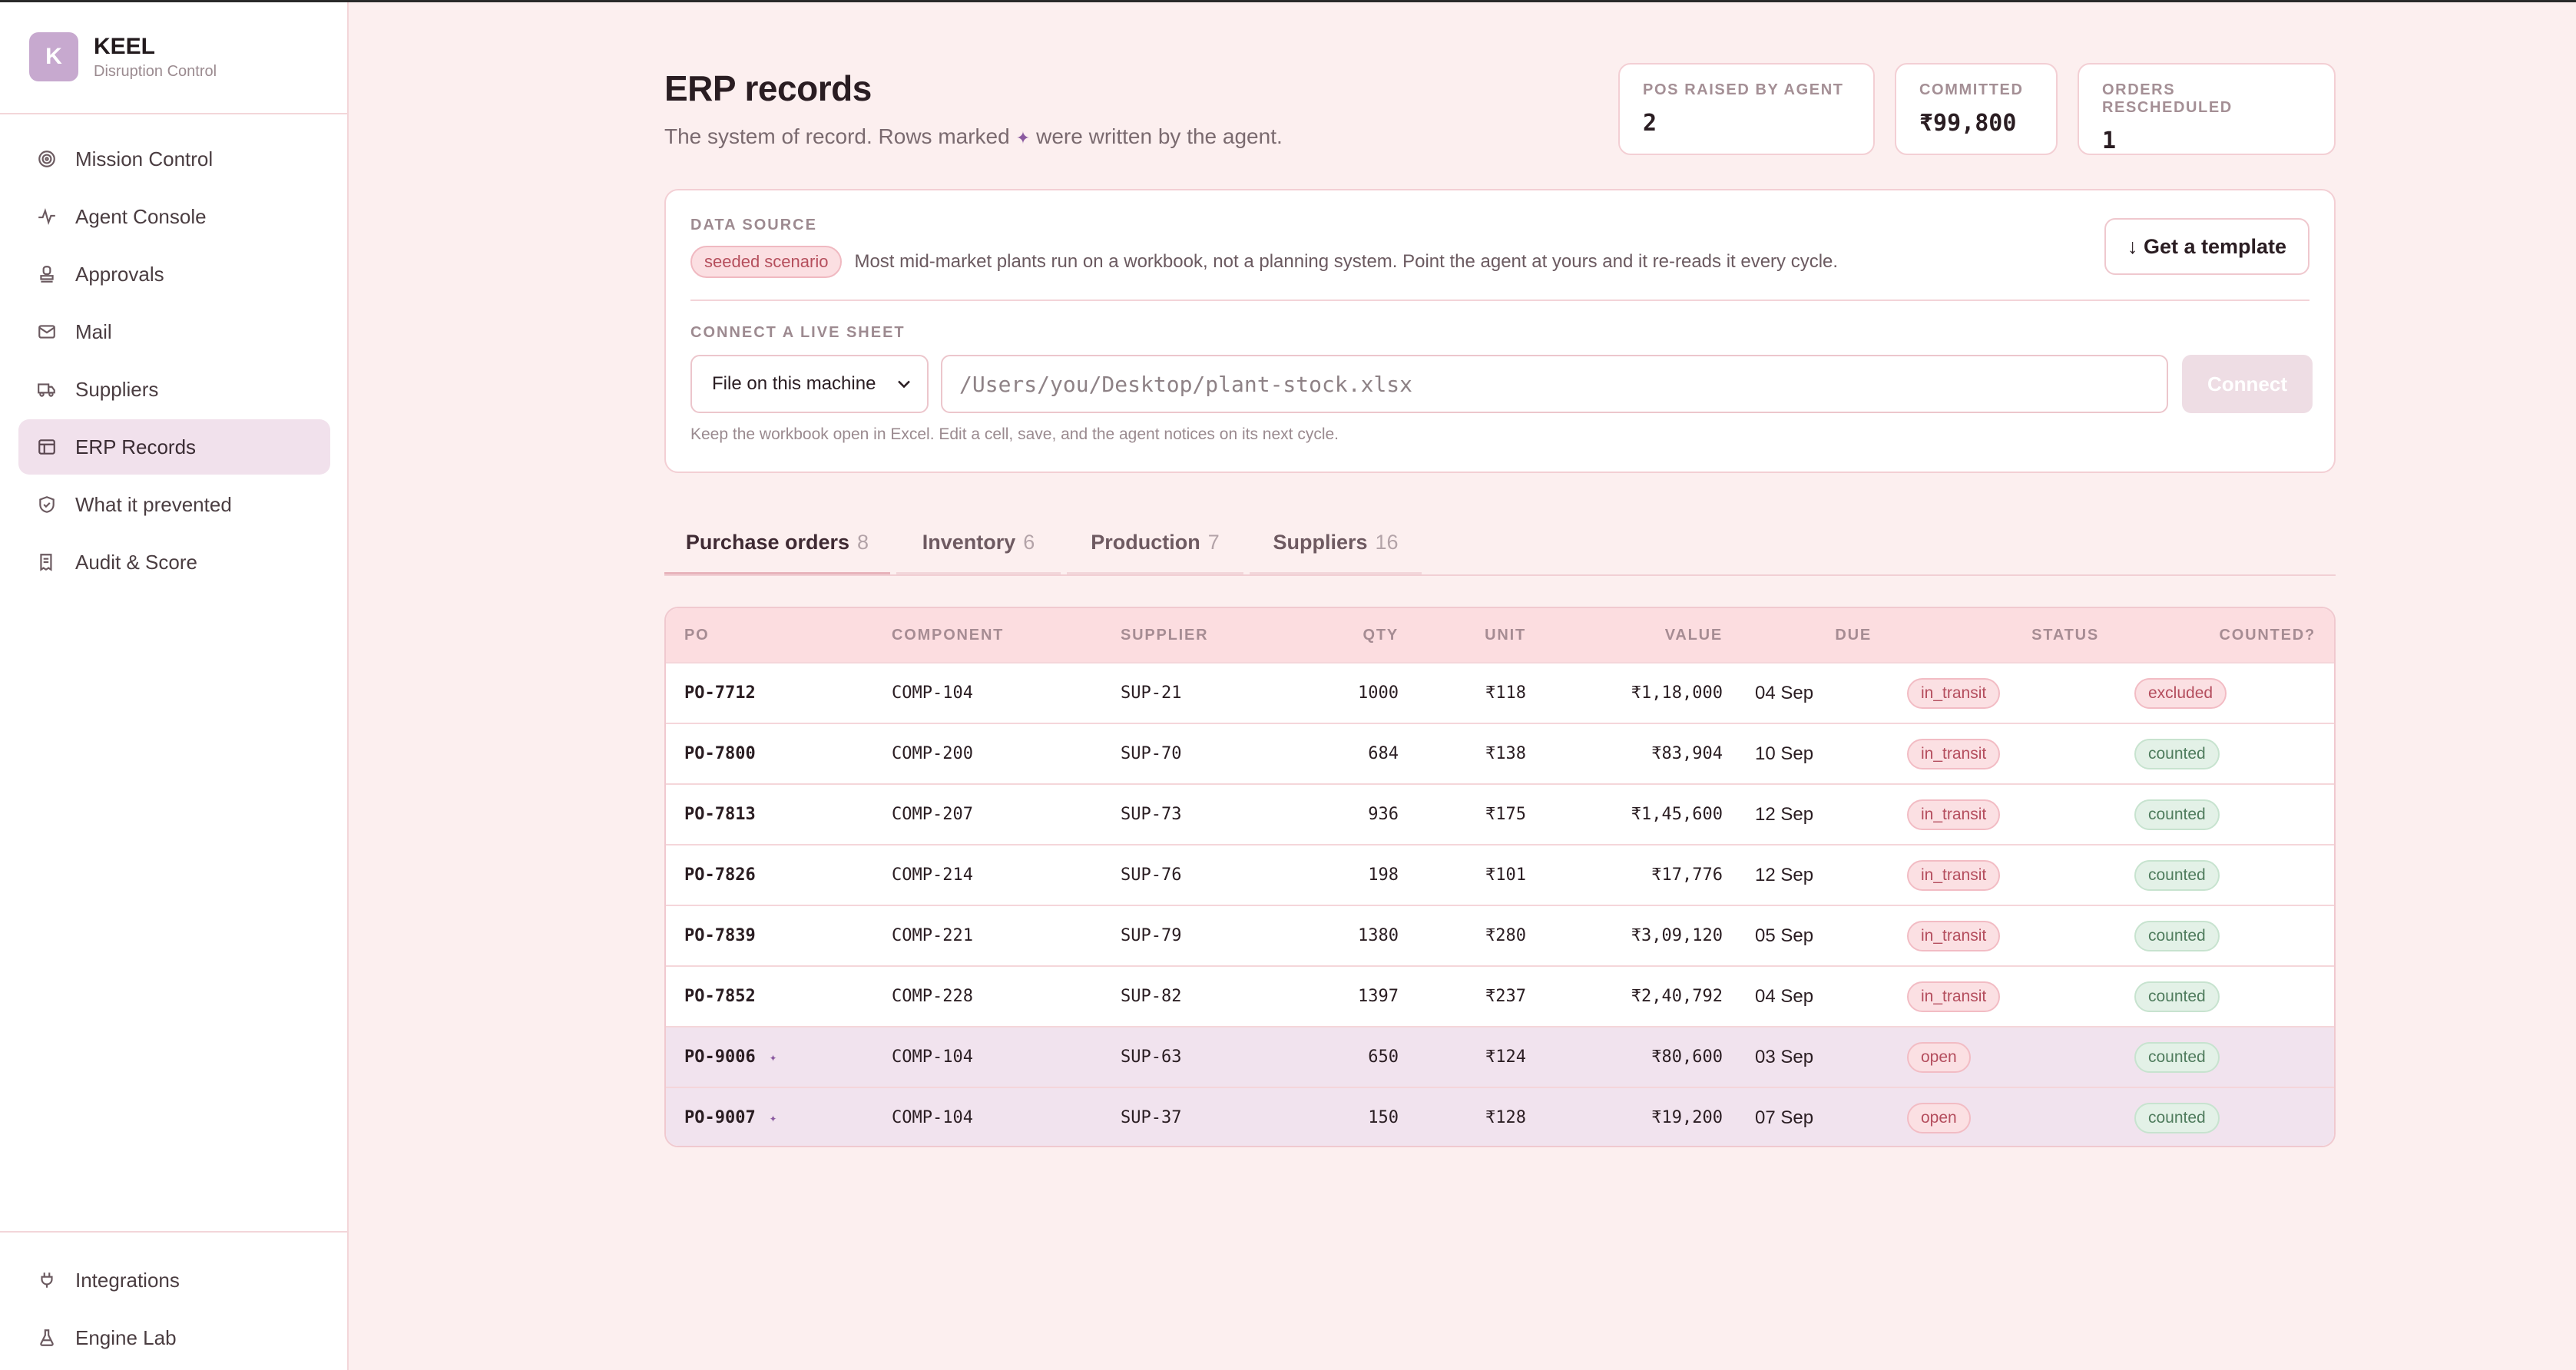 The width and height of the screenshot is (2576, 1370). What do you see at coordinates (1505, 996) in the screenshot?
I see `unit-cell: ₹237` at bounding box center [1505, 996].